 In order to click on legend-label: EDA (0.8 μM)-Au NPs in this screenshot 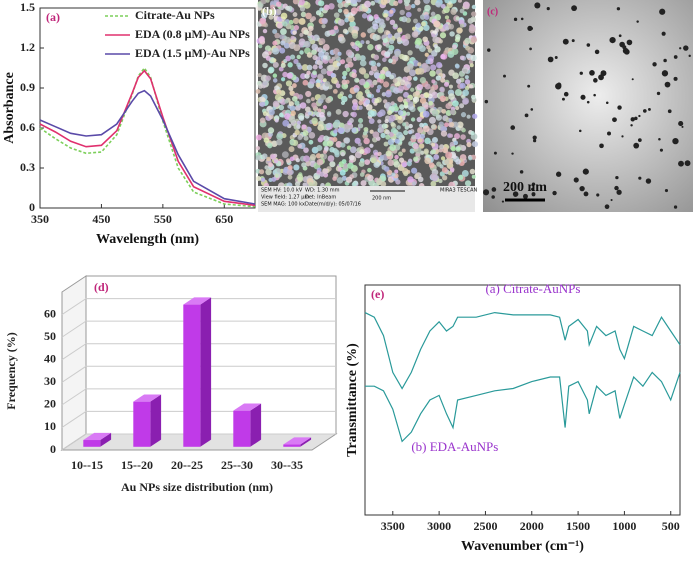, I will do `click(192, 34)`.